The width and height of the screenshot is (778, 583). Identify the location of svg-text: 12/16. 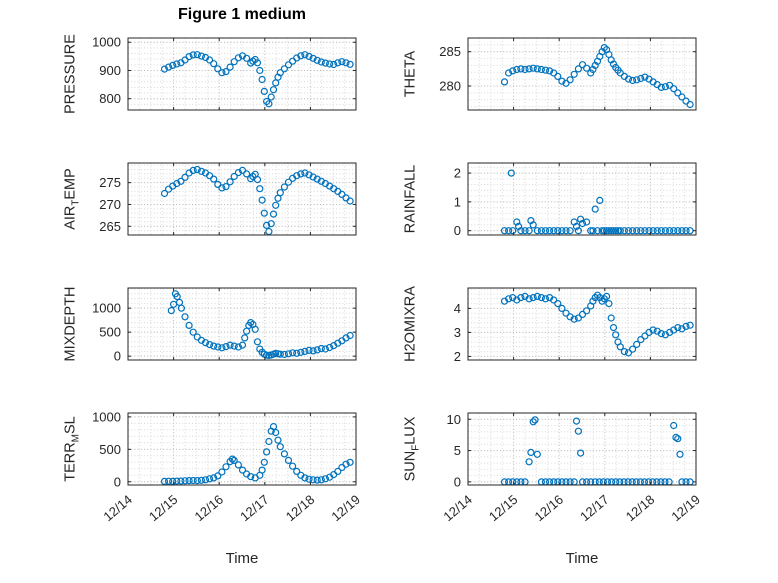
(549, 508).